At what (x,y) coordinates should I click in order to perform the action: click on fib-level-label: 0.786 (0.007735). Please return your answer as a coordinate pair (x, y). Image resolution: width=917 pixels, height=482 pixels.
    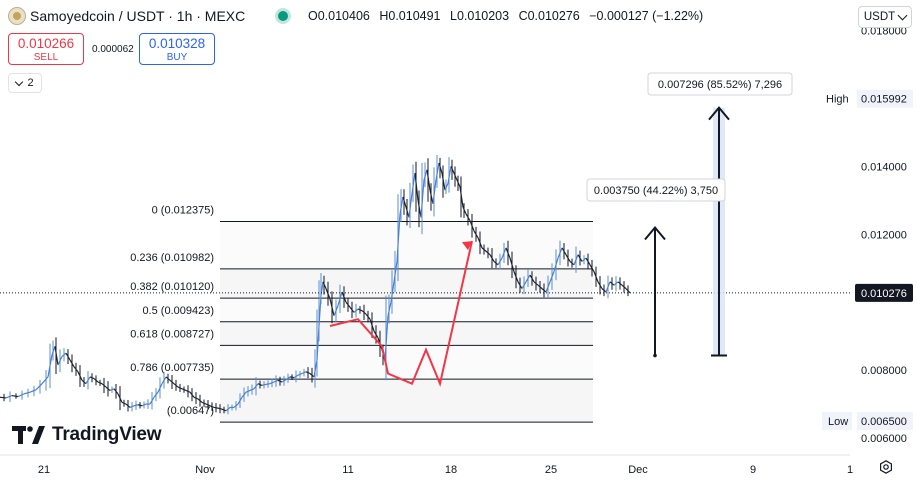
    Looking at the image, I should click on (172, 368).